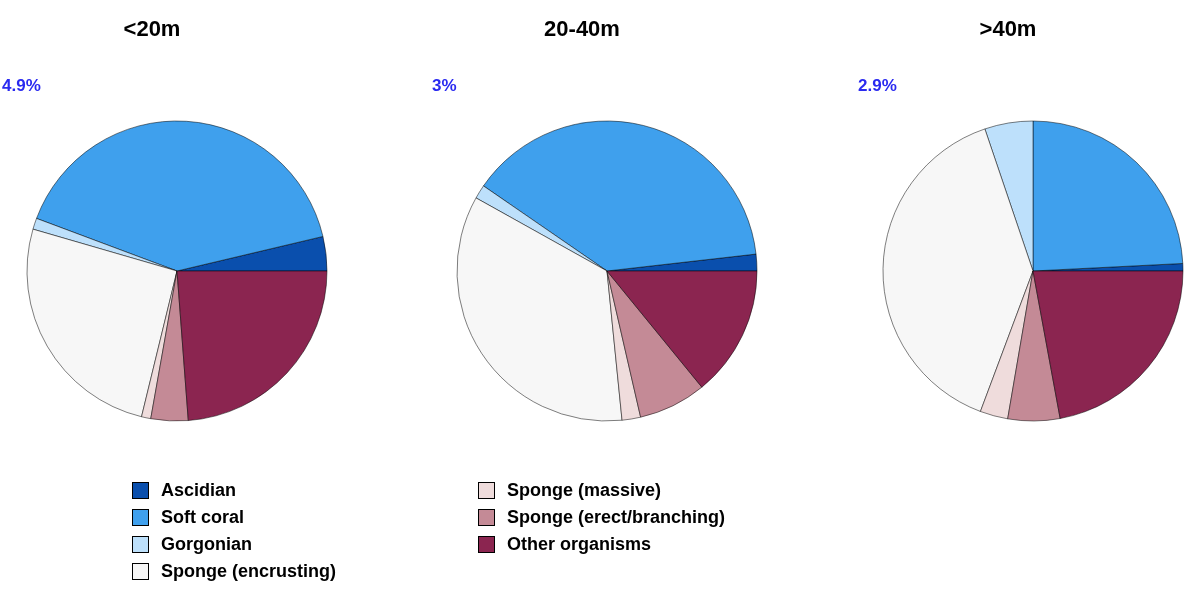  Describe the element at coordinates (206, 544) in the screenshot. I see `legend-label: Gorgonian` at that location.